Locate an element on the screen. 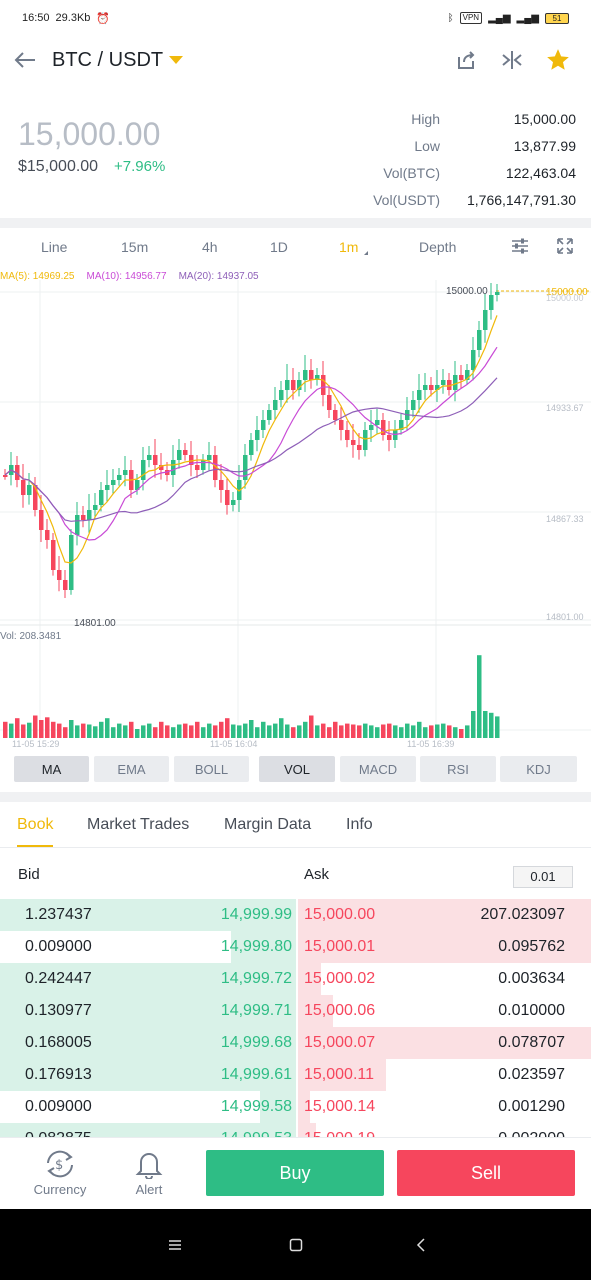 Image resolution: width=591 pixels, height=1280 pixels. favorite-star-icon is located at coordinates (558, 60).